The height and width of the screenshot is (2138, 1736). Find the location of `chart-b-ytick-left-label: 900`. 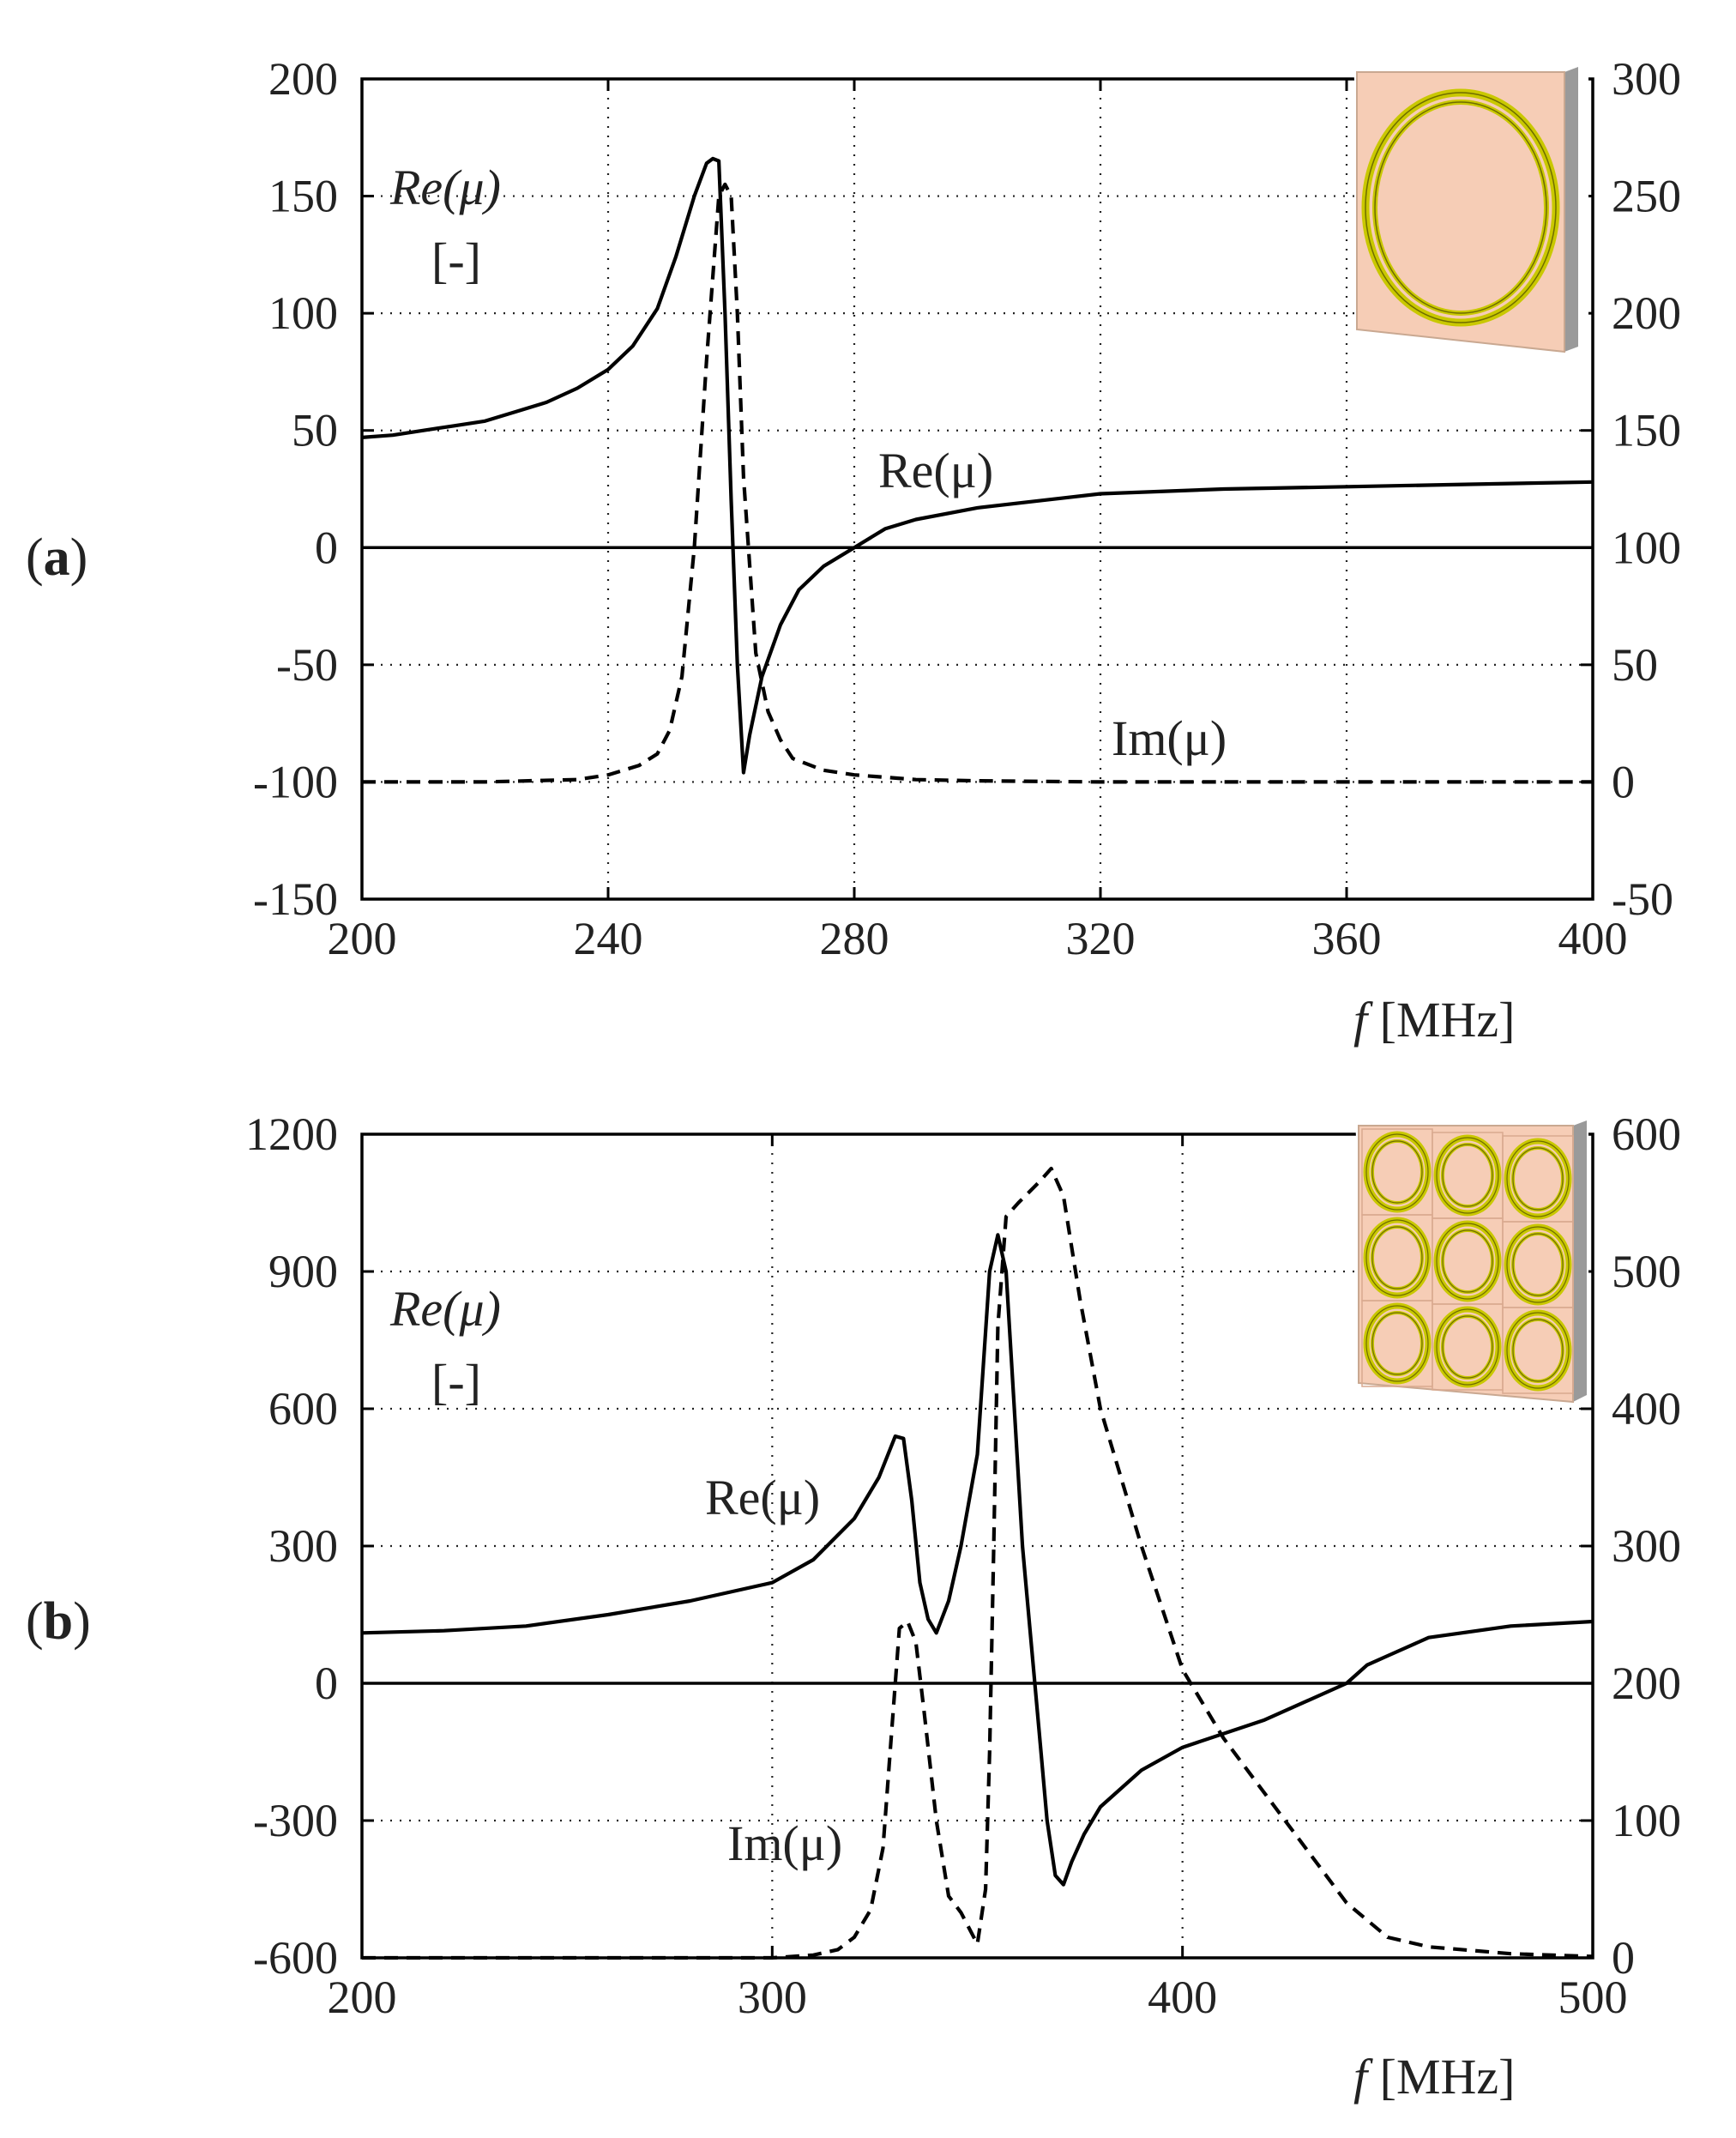

chart-b-ytick-left-label: 900 is located at coordinates (303, 1271).